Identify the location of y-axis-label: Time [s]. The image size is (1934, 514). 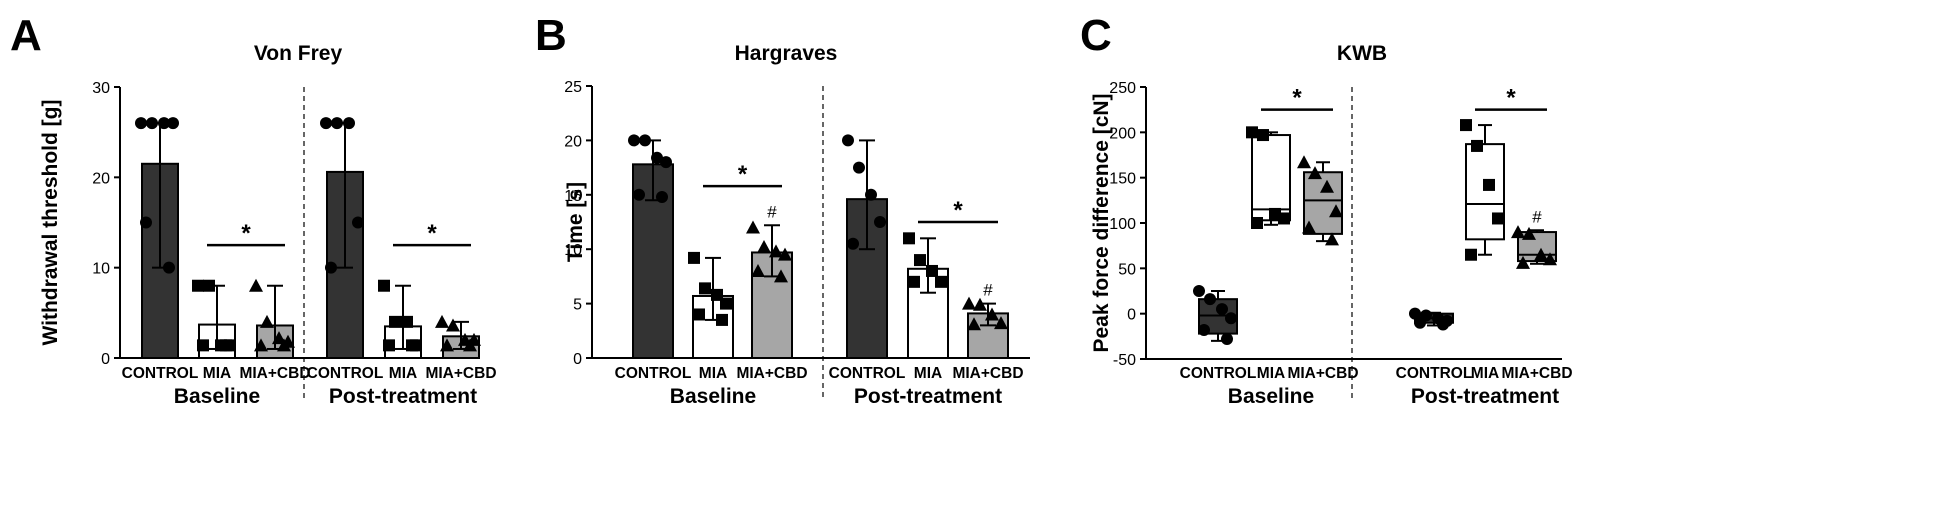
(575, 222).